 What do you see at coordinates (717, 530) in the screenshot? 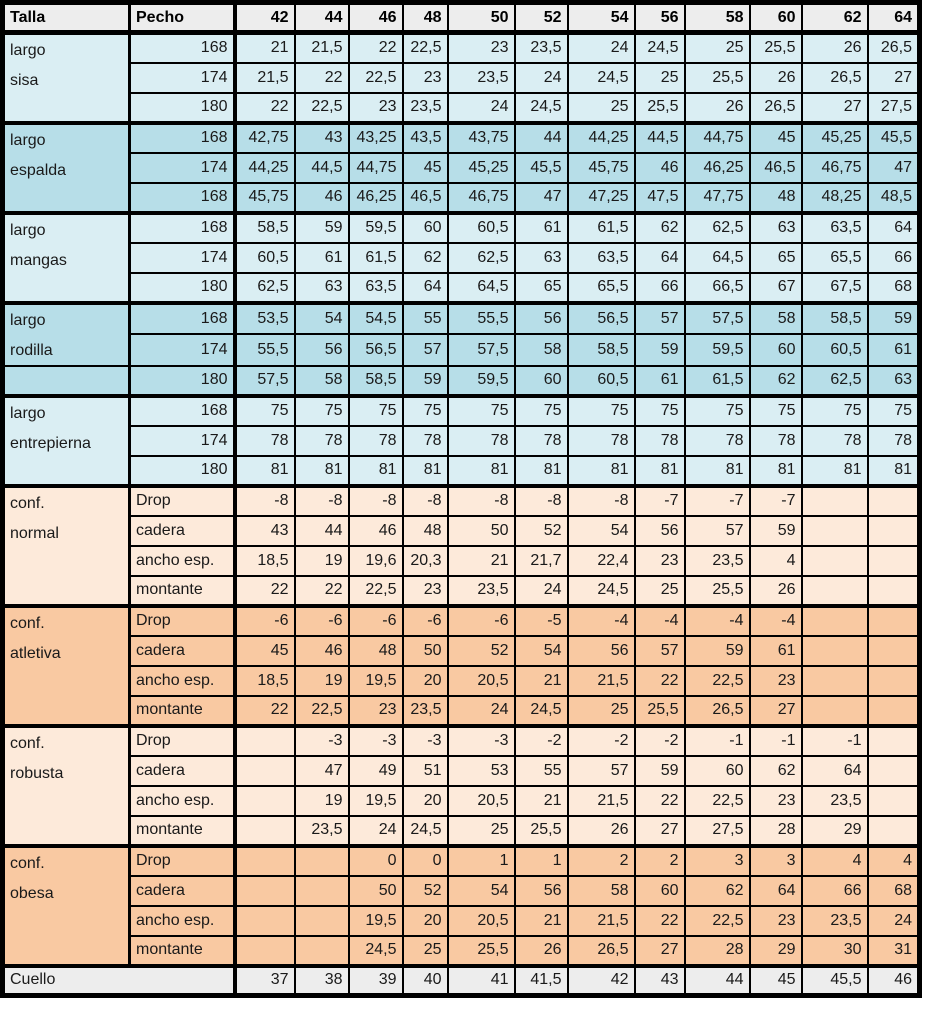
I see `value-cell-conf-normal-1-58: 57` at bounding box center [717, 530].